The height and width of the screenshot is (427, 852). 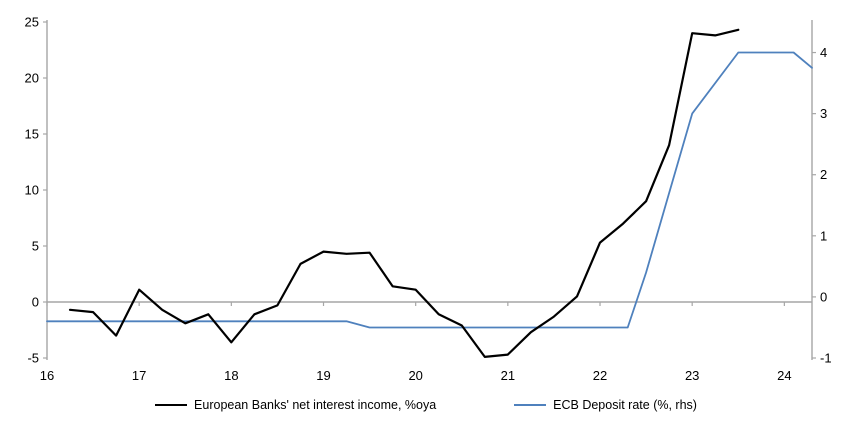 What do you see at coordinates (508, 375) in the screenshot?
I see `x-axis-tick-label: 21` at bounding box center [508, 375].